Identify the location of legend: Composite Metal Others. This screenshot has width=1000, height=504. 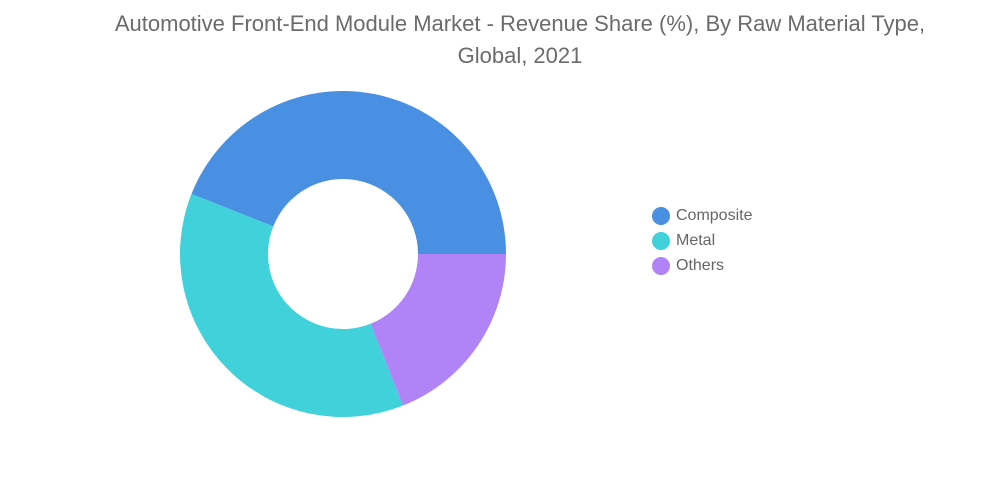
(702, 240).